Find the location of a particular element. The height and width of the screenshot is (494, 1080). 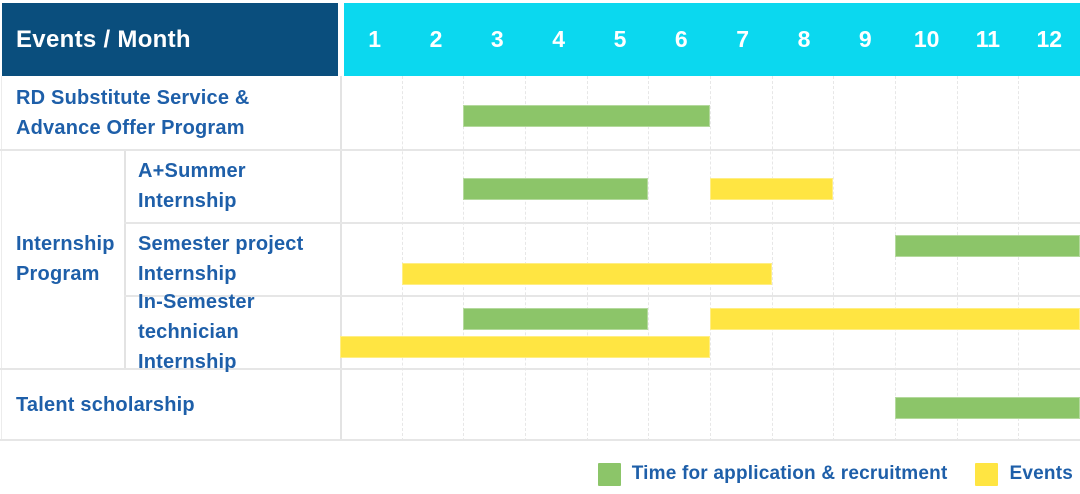

month-header-cell-2: 2 is located at coordinates (436, 39).